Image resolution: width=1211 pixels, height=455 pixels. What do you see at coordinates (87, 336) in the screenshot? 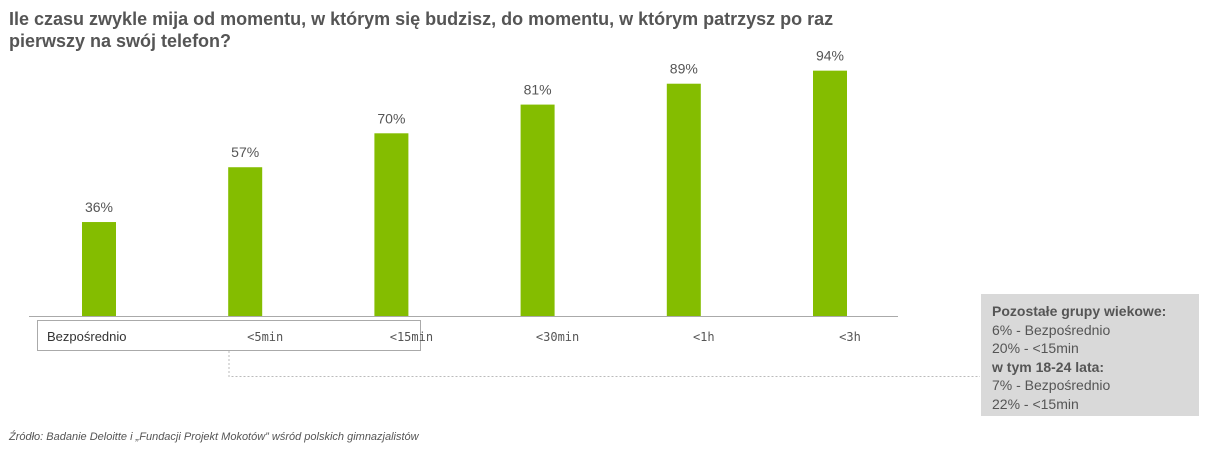
I see `x-tick-label: Bezpośrednio` at bounding box center [87, 336].